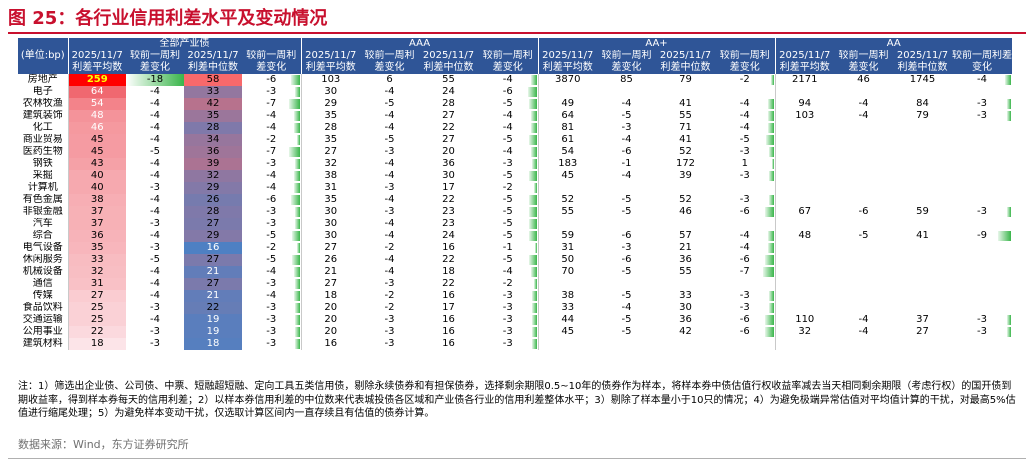 This screenshot has height=464, width=1033. Describe the element at coordinates (96, 344) in the screenshot. I see `value-cell: 18` at that location.